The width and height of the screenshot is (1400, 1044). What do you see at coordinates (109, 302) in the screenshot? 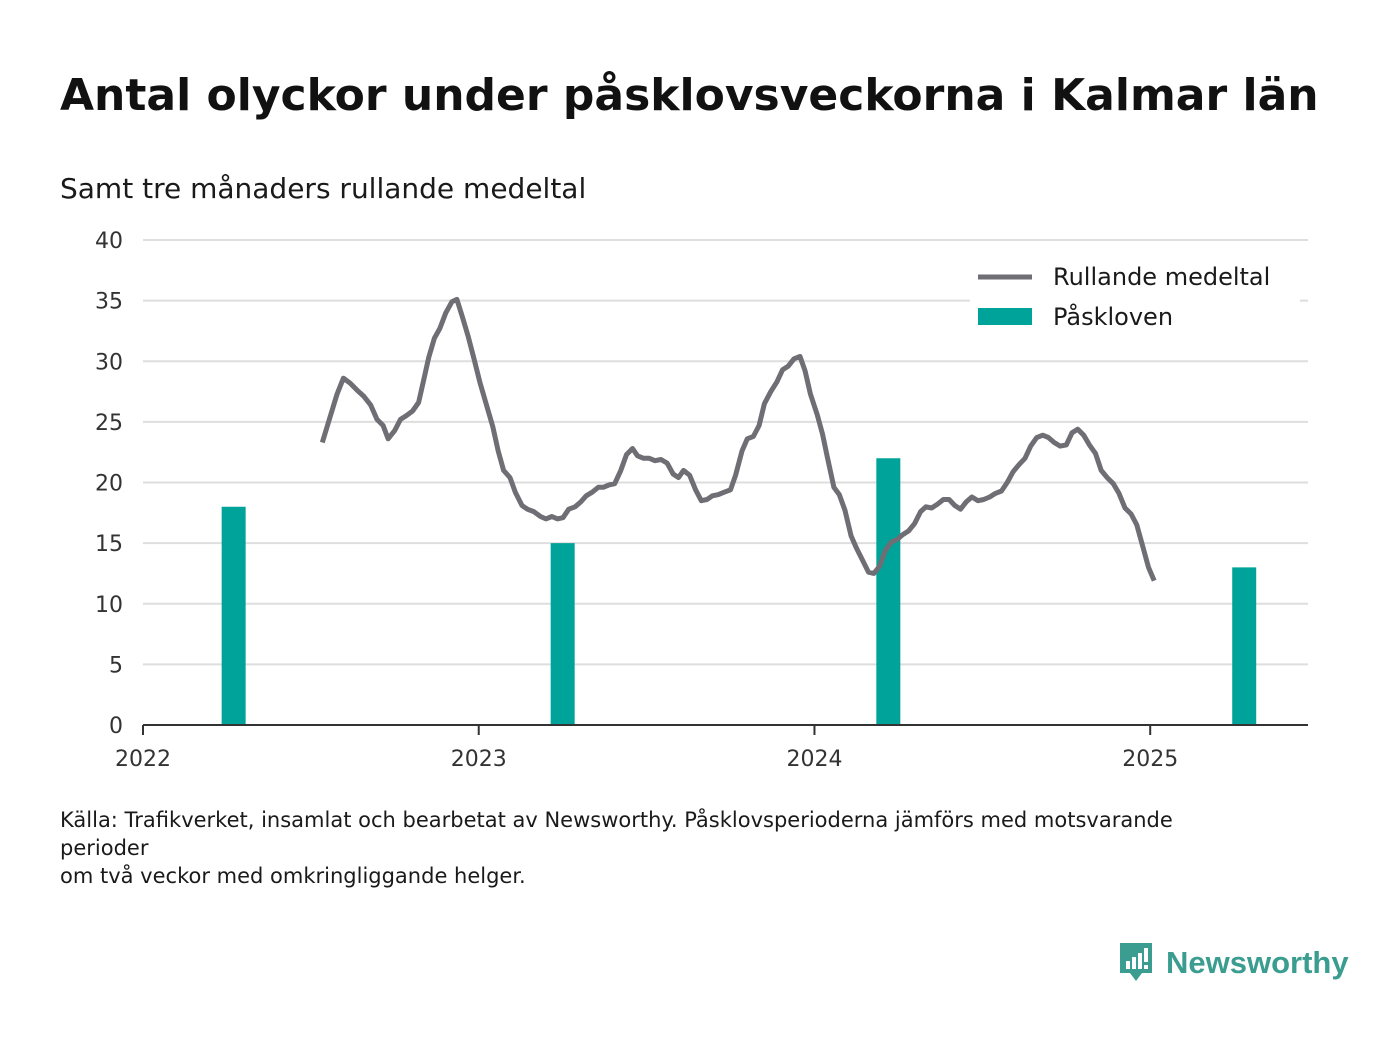
I see `y-tick-label: 35` at bounding box center [109, 302].